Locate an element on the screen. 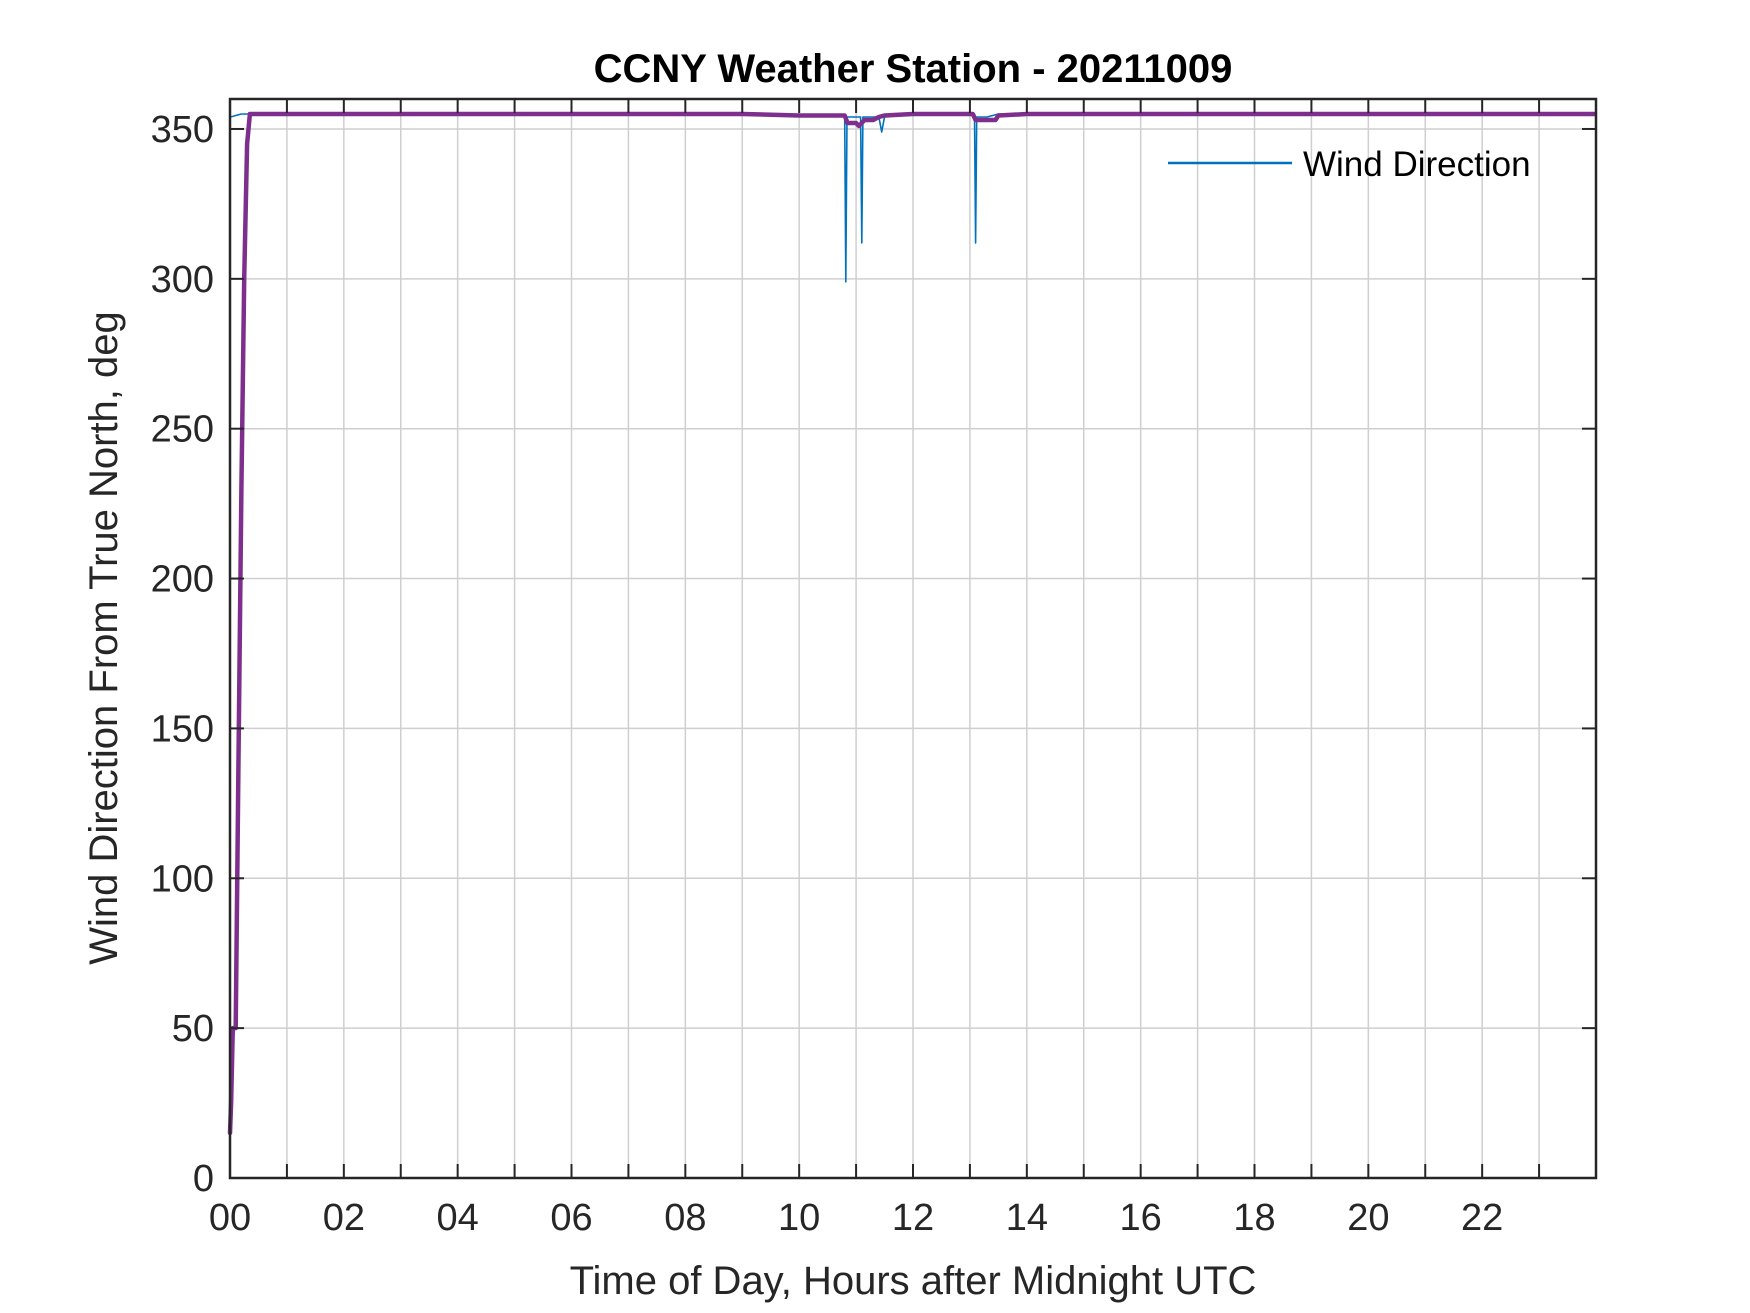 This screenshot has height=1313, width=1750. x-tick-label: 08 is located at coordinates (685, 1218).